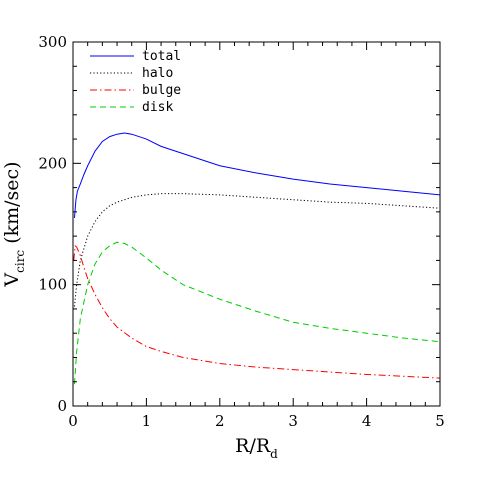 The width and height of the screenshot is (479, 479). I want to click on x-axis-title-subscript: d, so click(274, 454).